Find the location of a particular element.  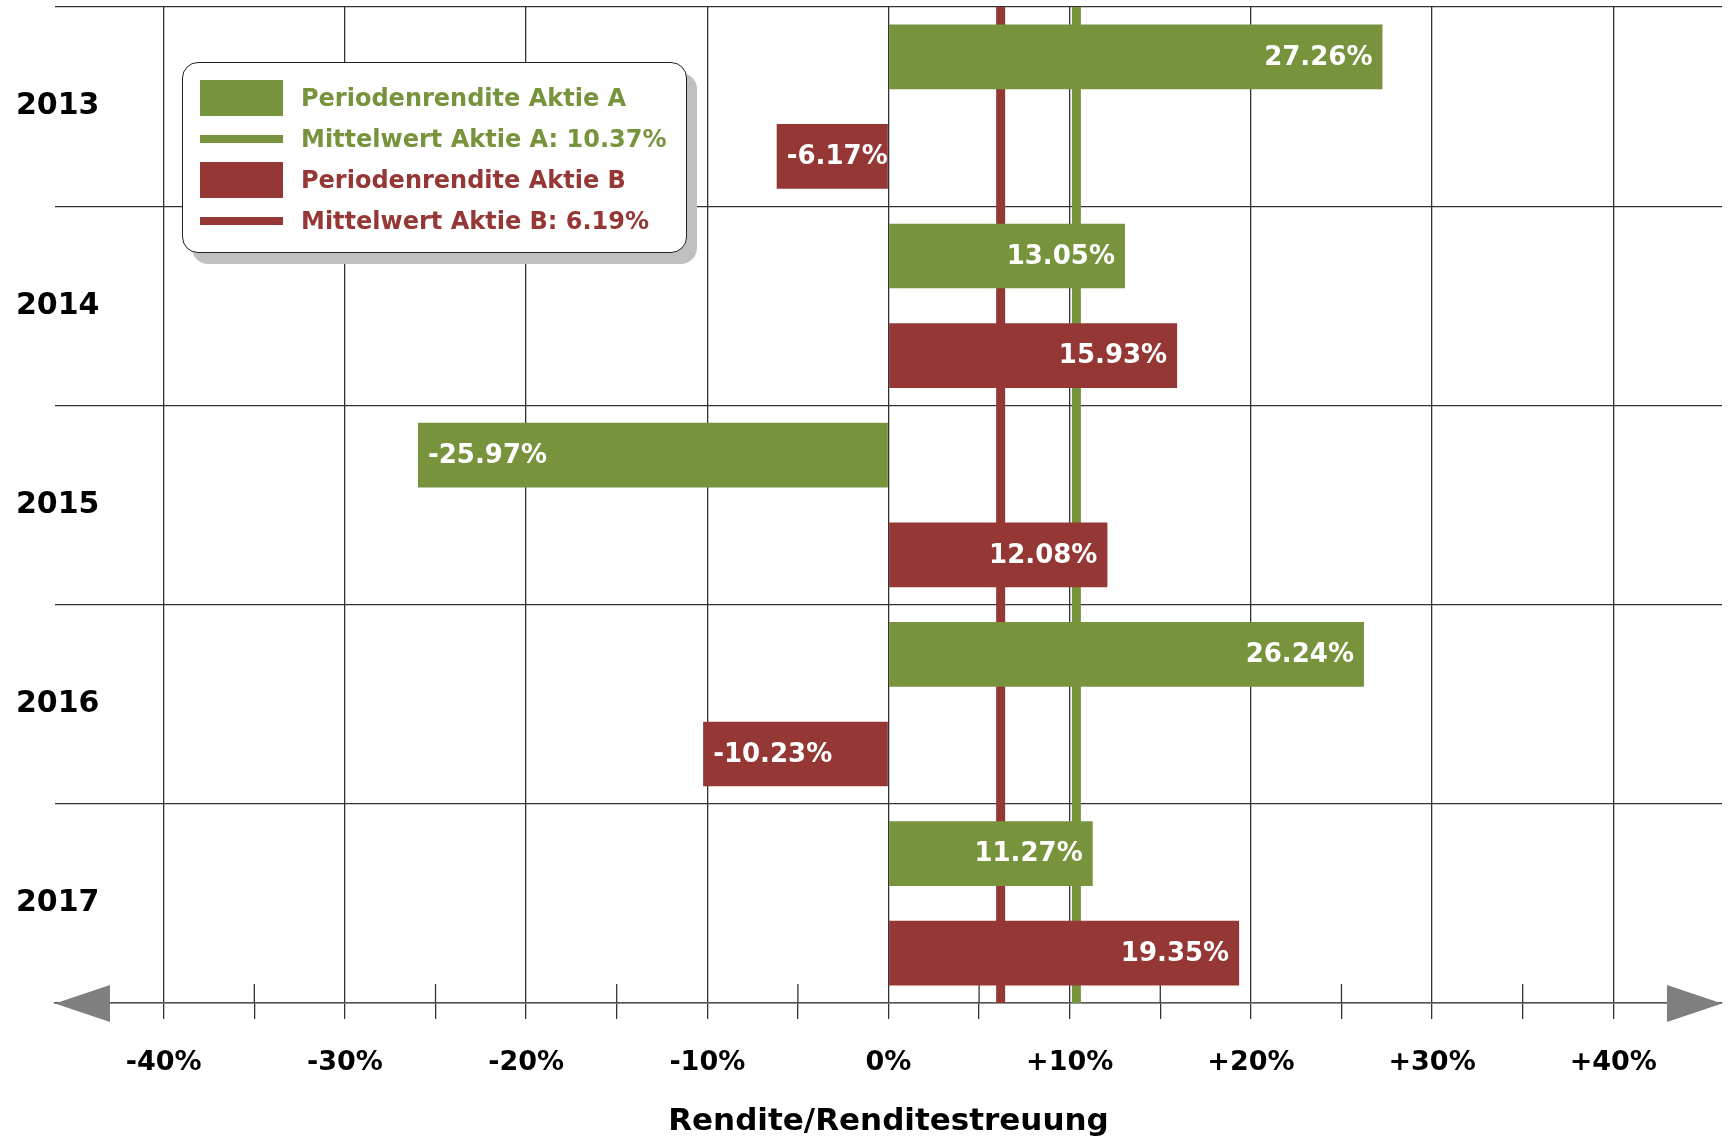

x-tick-label: +10% is located at coordinates (1070, 1061).